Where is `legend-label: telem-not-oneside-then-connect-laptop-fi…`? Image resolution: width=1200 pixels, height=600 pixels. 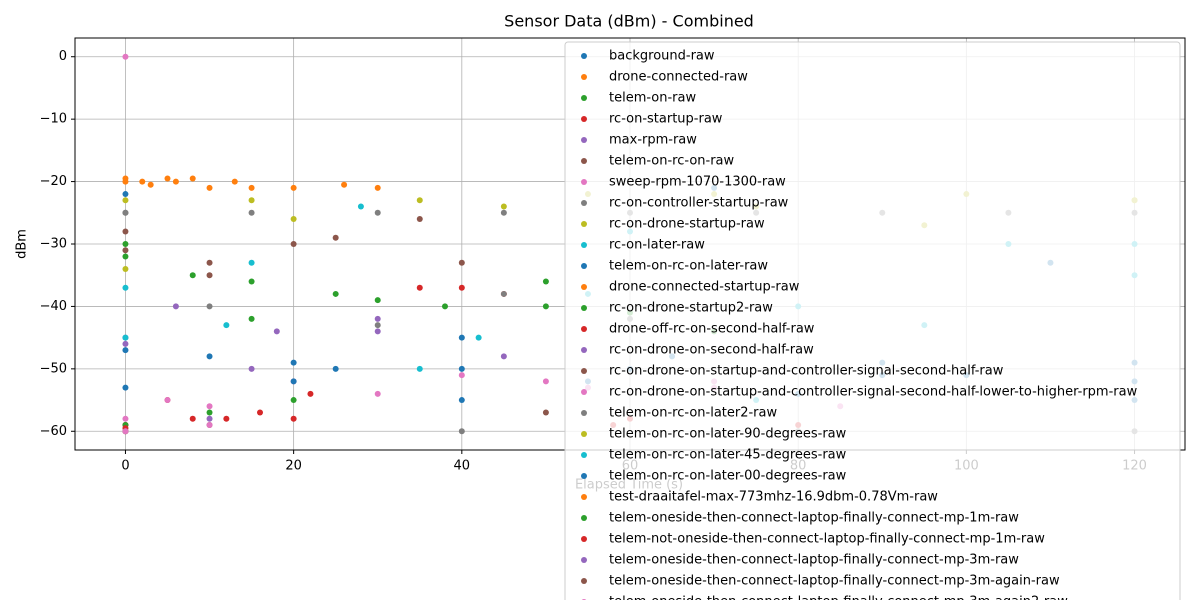 legend-label: telem-not-oneside-then-connect-laptop-fi… is located at coordinates (827, 539).